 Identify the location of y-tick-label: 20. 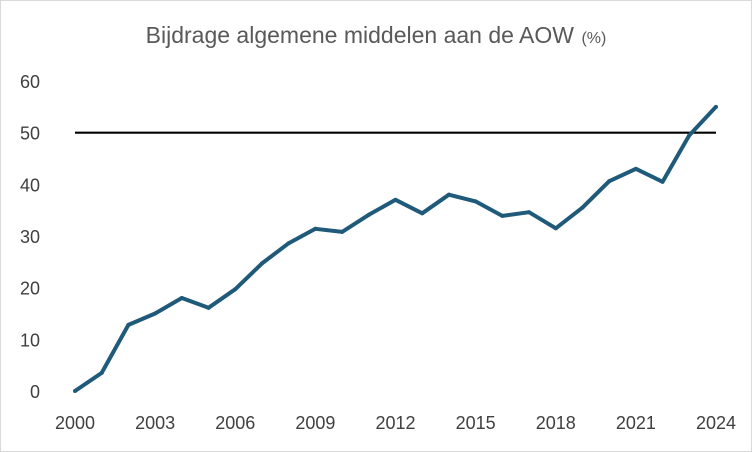
(30, 289).